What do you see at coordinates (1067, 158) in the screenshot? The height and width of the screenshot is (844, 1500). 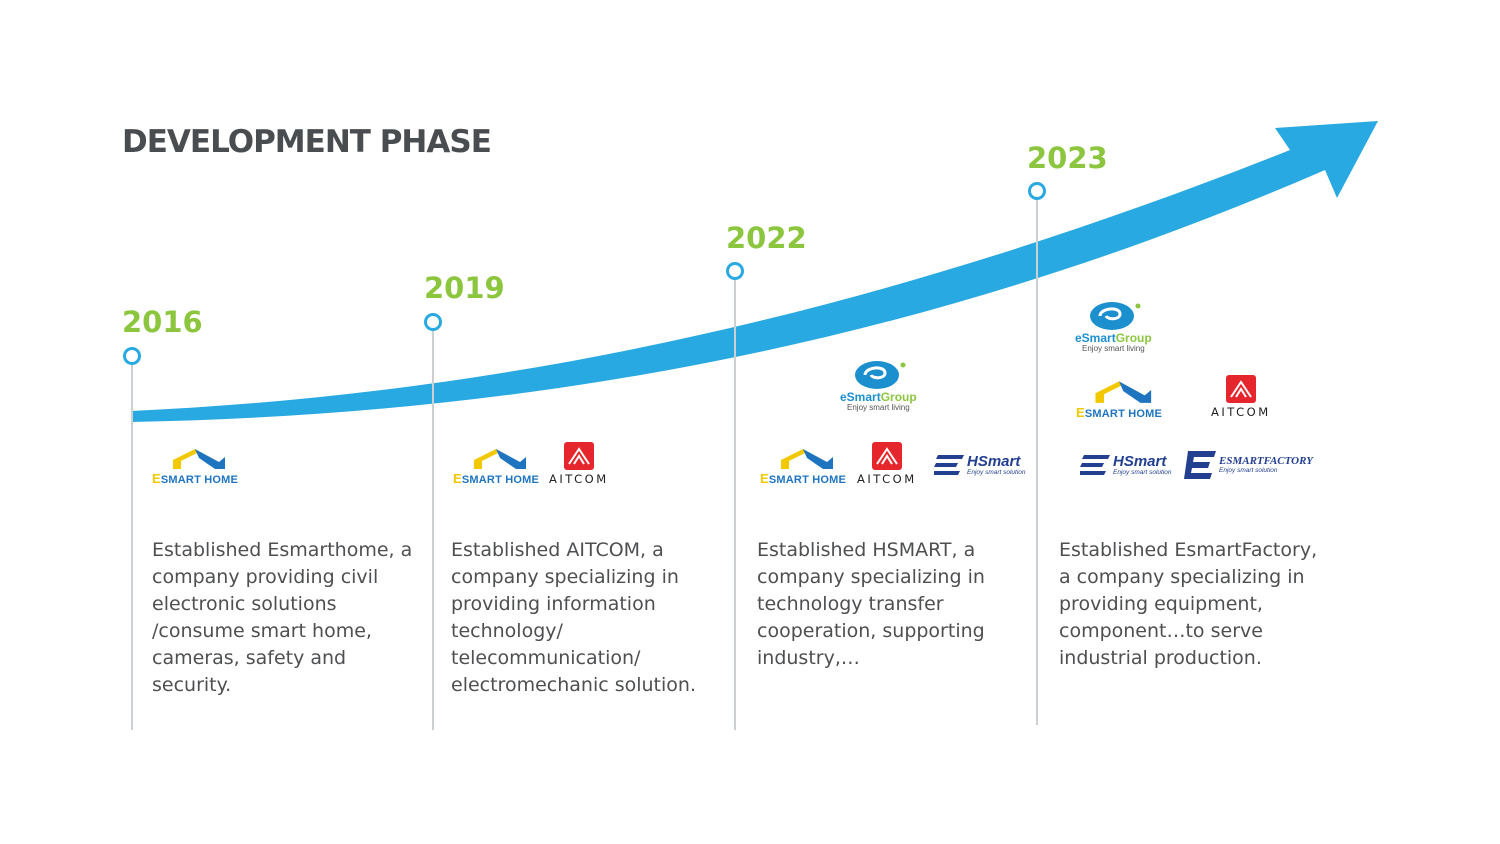 I see `year-label: 2023` at bounding box center [1067, 158].